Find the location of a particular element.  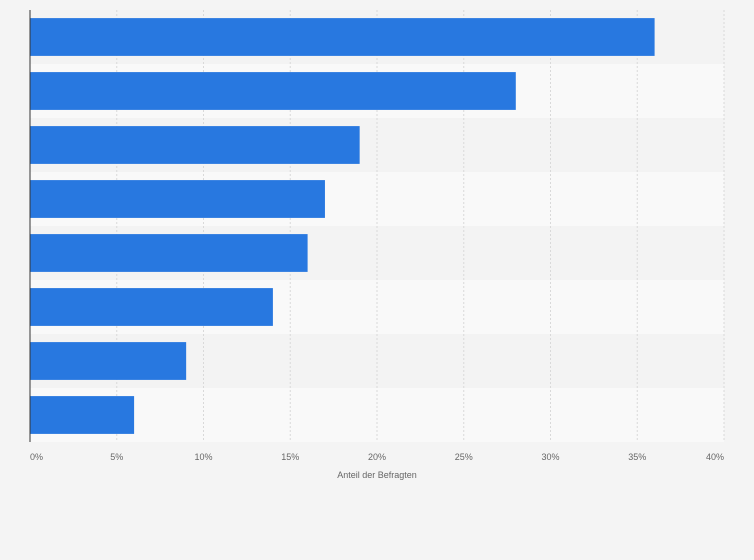

x-tick-label: 5% is located at coordinates (116, 457).